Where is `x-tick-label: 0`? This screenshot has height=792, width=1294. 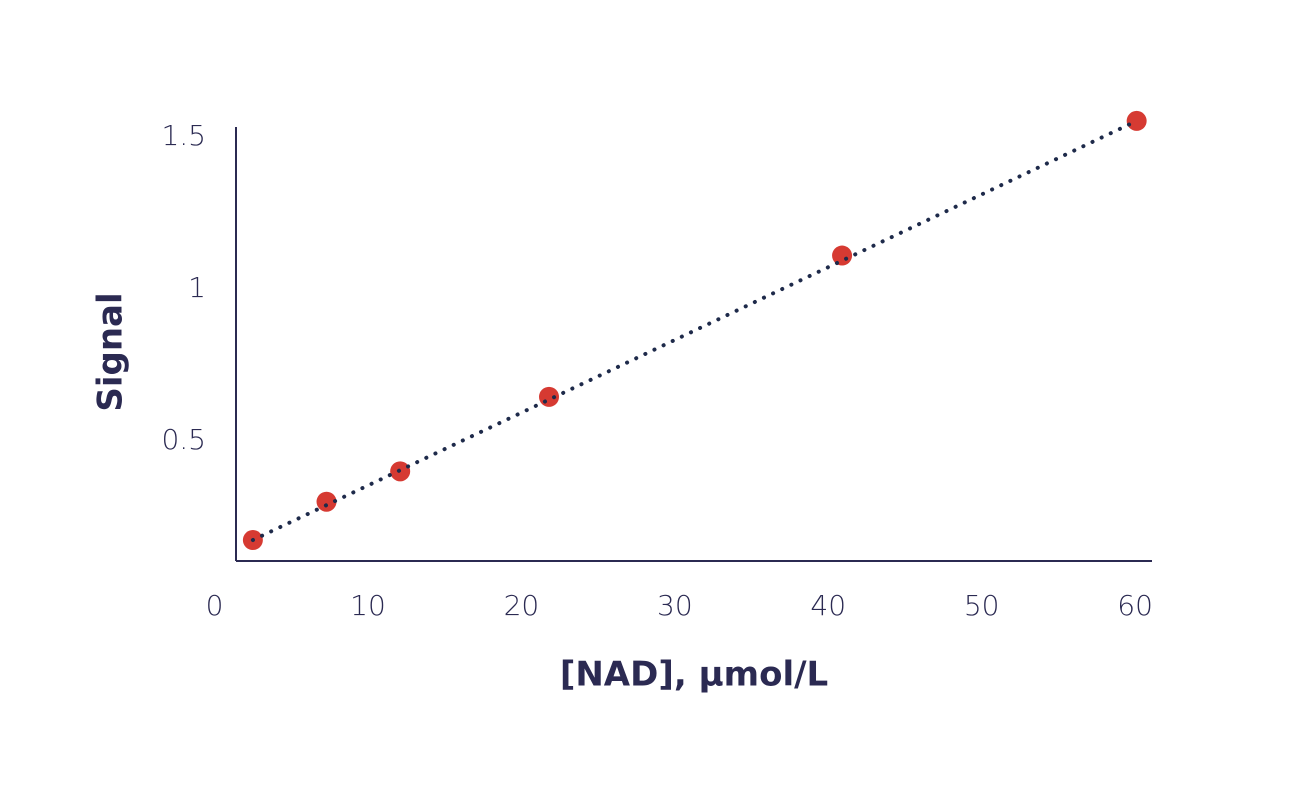 x-tick-label: 0 is located at coordinates (215, 605).